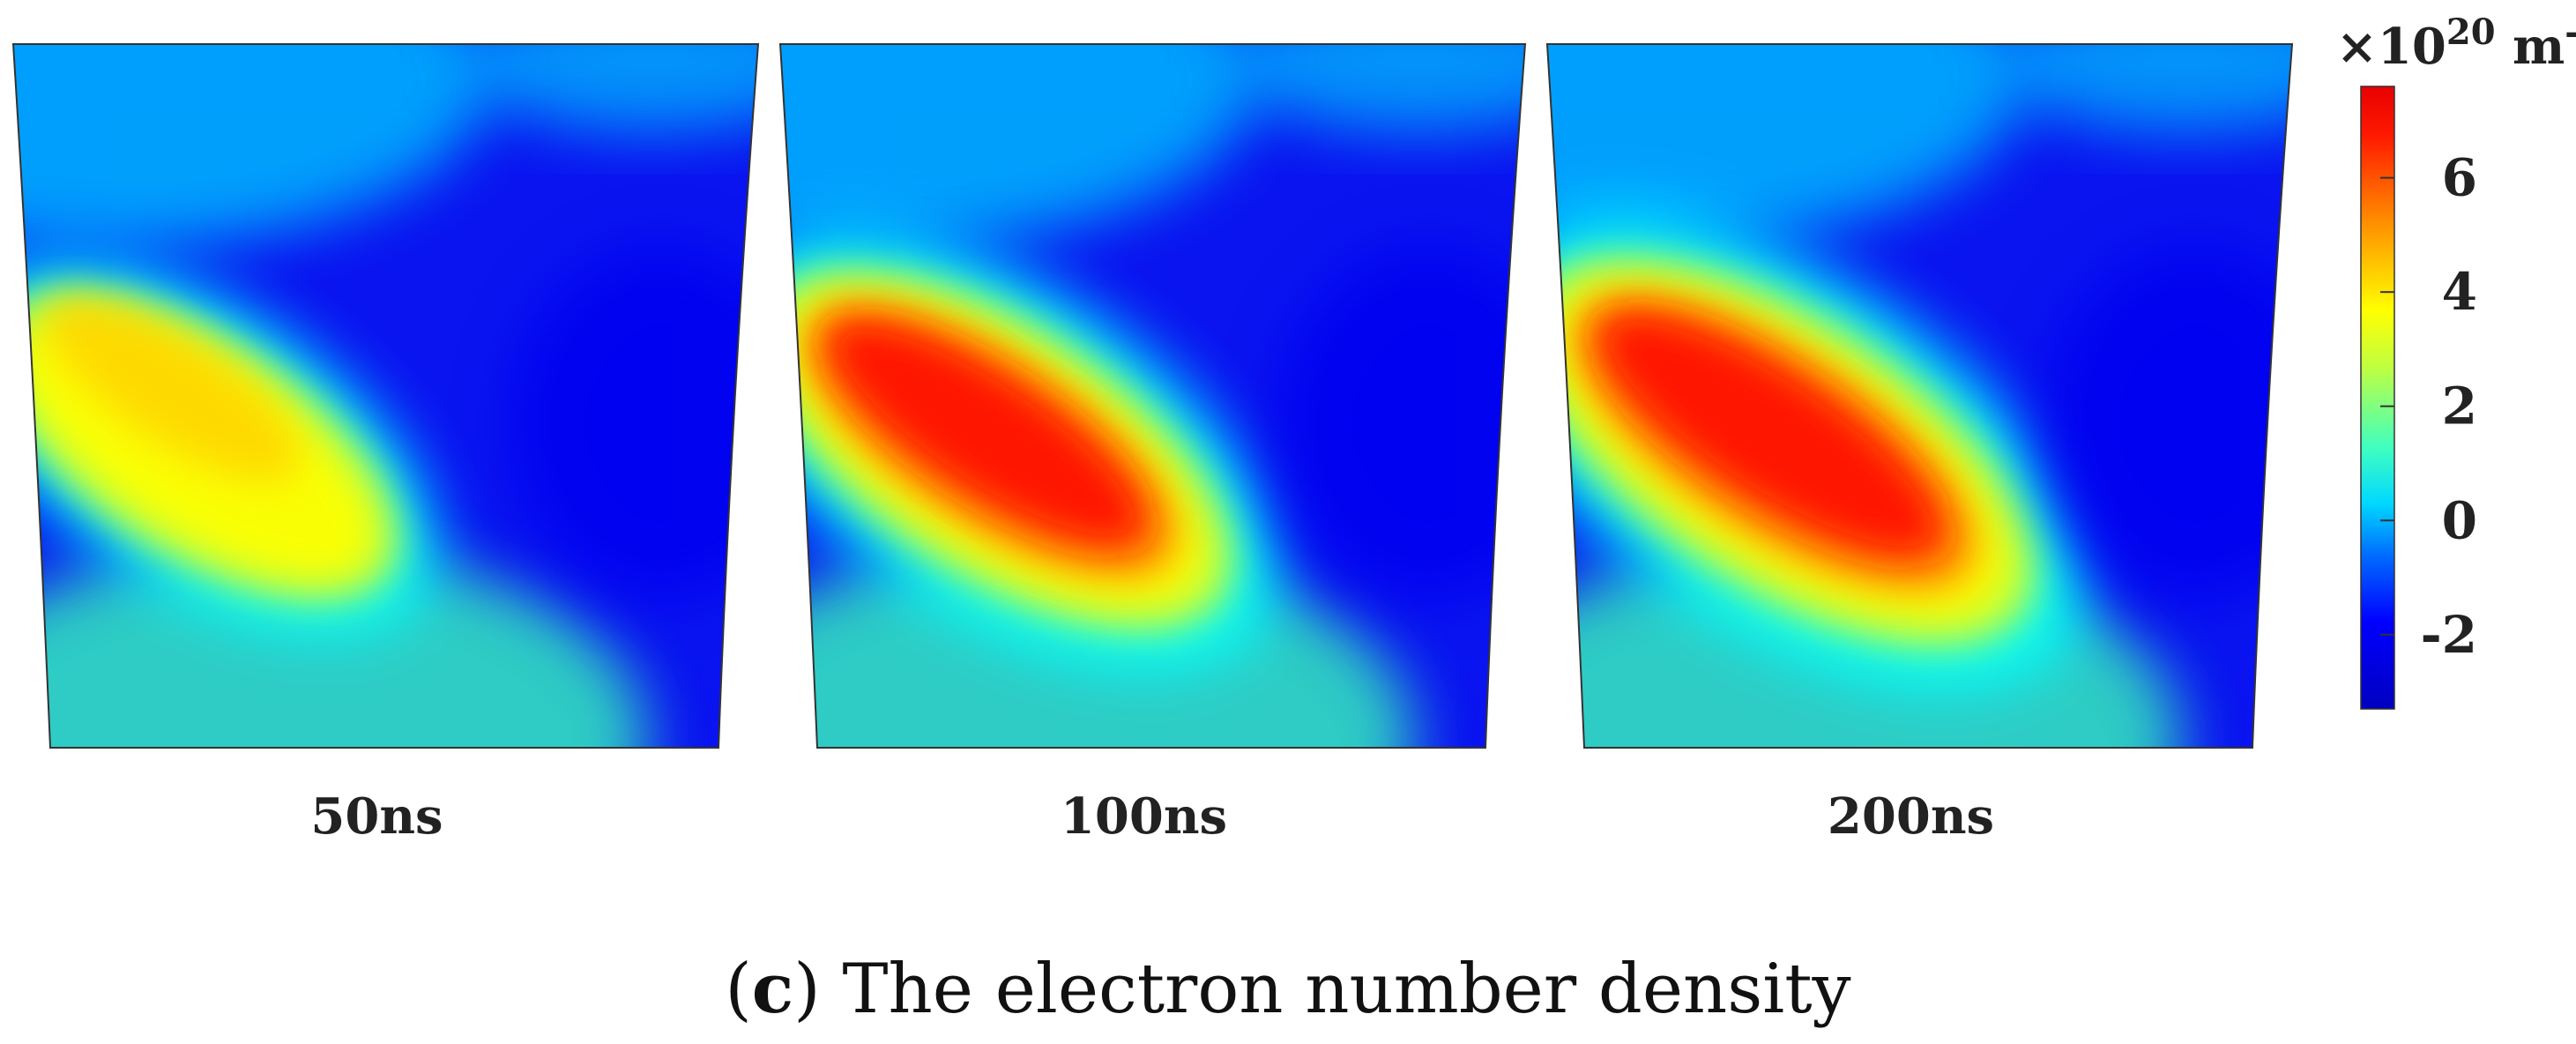 This screenshot has height=1044, width=2576. Describe the element at coordinates (2460, 178) in the screenshot. I see `colorbar-tick-label: 6` at that location.